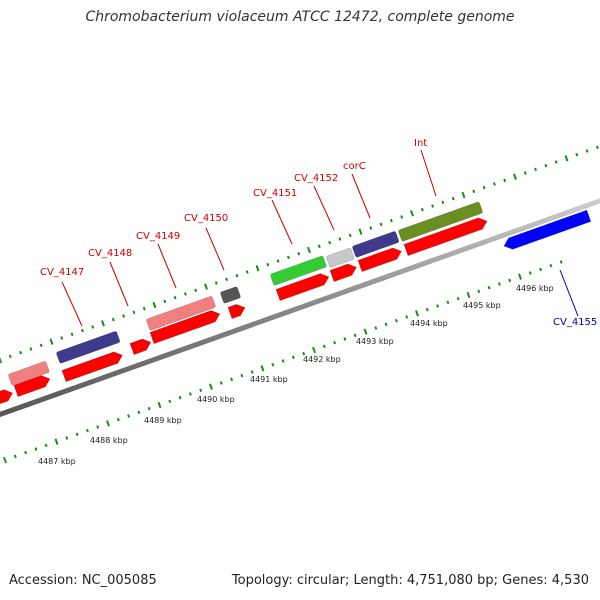 This screenshot has width=600, height=600. What do you see at coordinates (482, 305) in the screenshot?
I see `scale-label: 4495 kbp` at bounding box center [482, 305].